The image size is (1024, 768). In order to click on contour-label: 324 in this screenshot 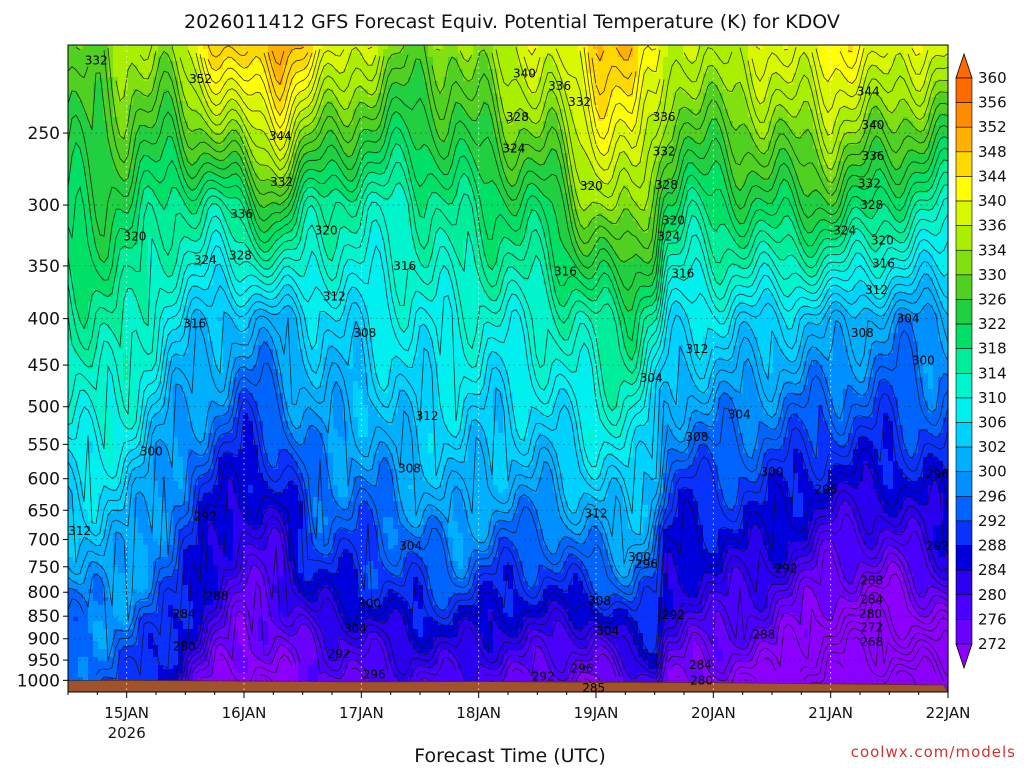, I will do `click(205, 260)`.